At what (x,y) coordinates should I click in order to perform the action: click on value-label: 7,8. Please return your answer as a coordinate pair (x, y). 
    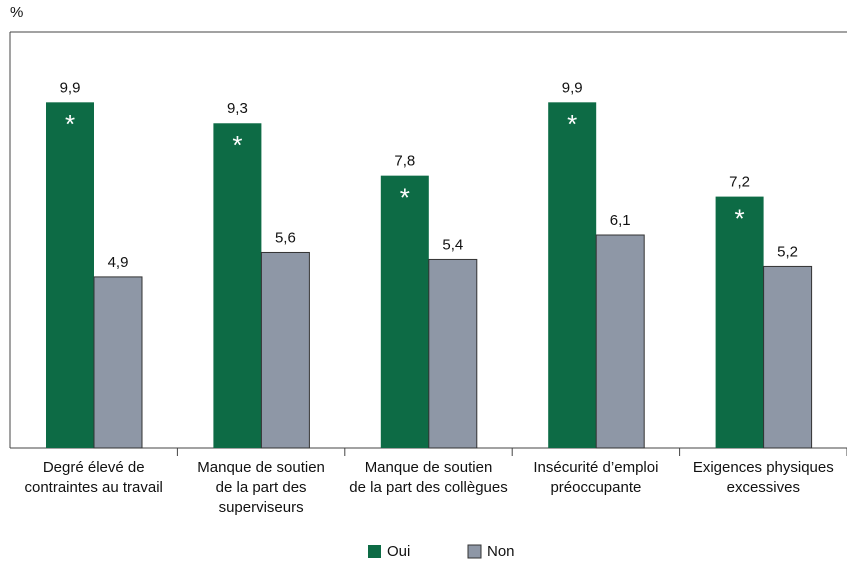
    Looking at the image, I should click on (404, 161).